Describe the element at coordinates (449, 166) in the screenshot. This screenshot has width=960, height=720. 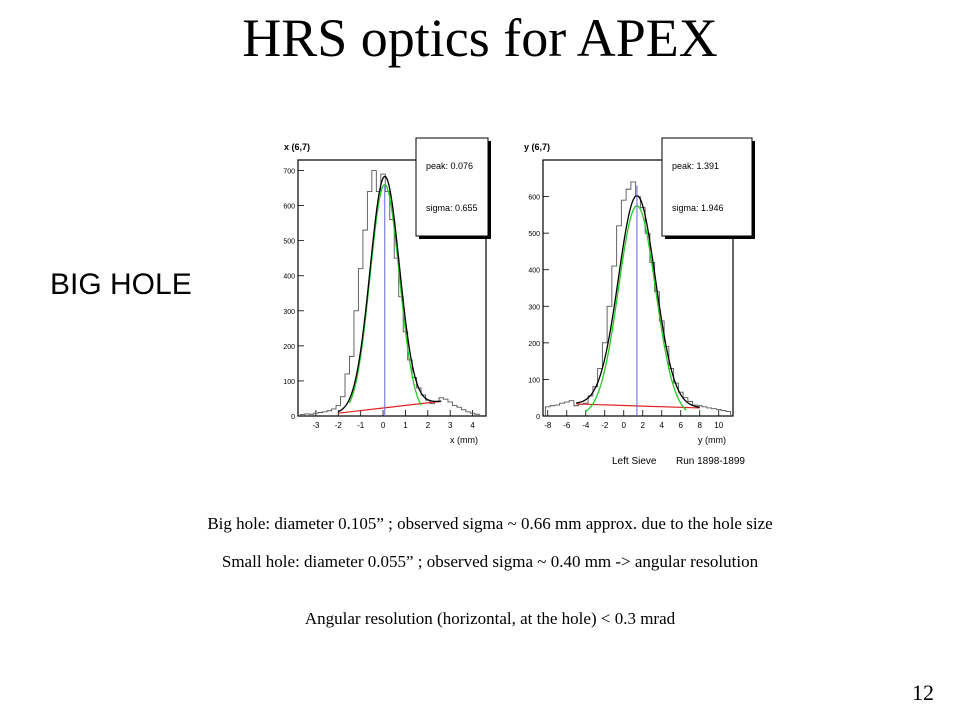
I see `stats-peak-text: peak: 0.076` at that location.